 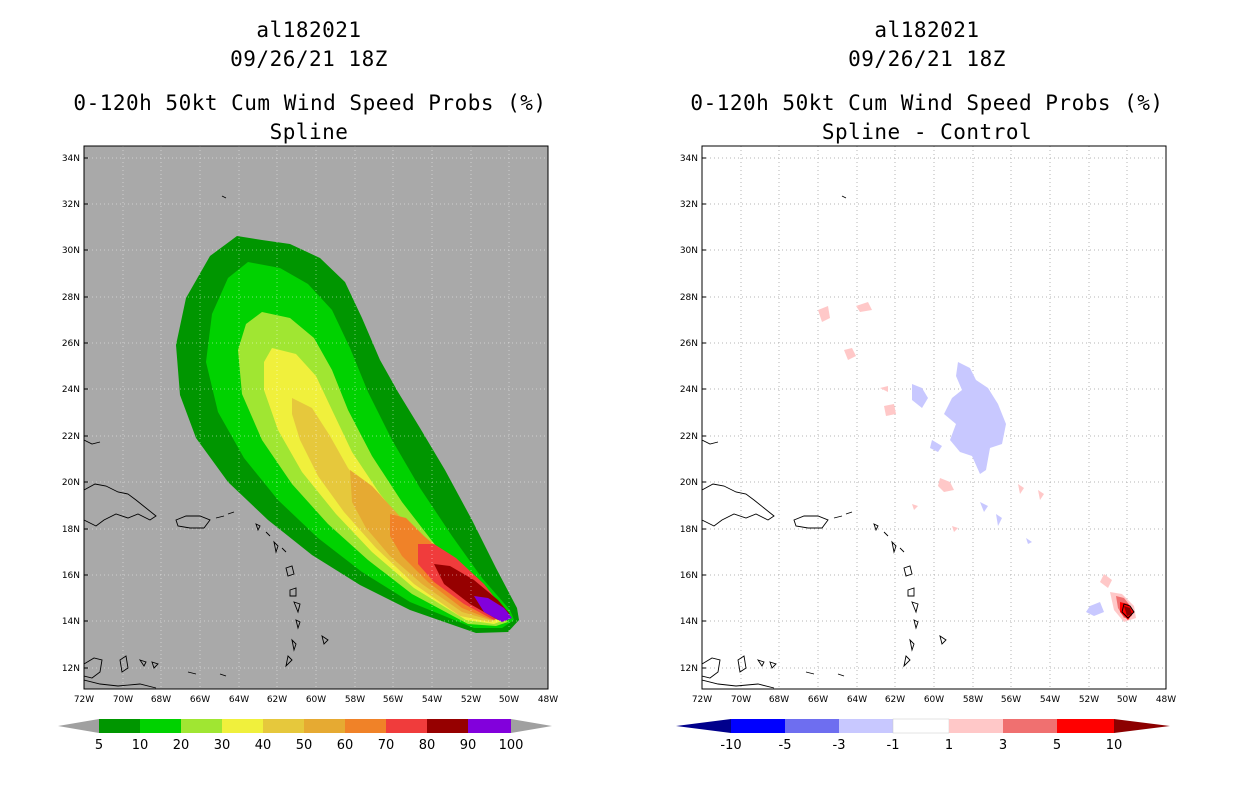 I want to click on right-lat-label: 22N, so click(x=689, y=437).